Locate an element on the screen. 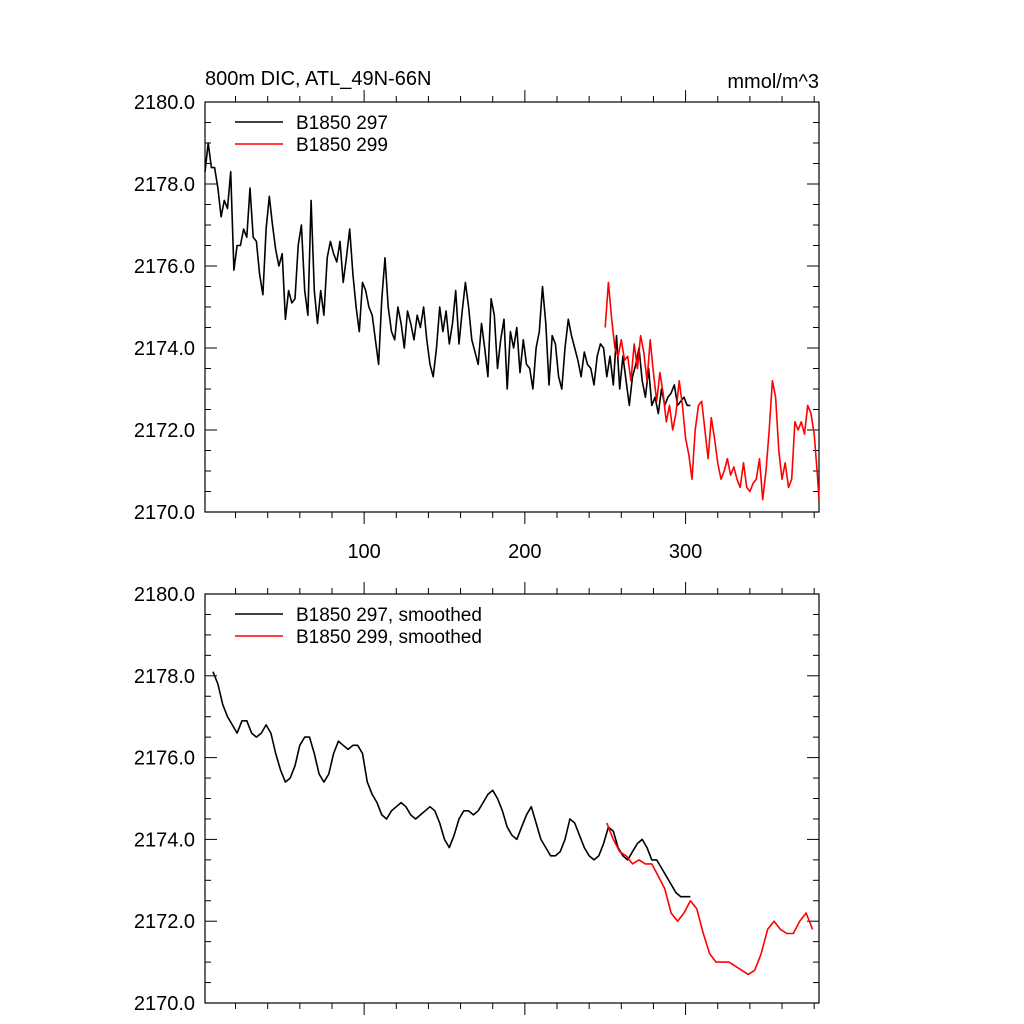  x-tick-label: 200 is located at coordinates (524, 552).